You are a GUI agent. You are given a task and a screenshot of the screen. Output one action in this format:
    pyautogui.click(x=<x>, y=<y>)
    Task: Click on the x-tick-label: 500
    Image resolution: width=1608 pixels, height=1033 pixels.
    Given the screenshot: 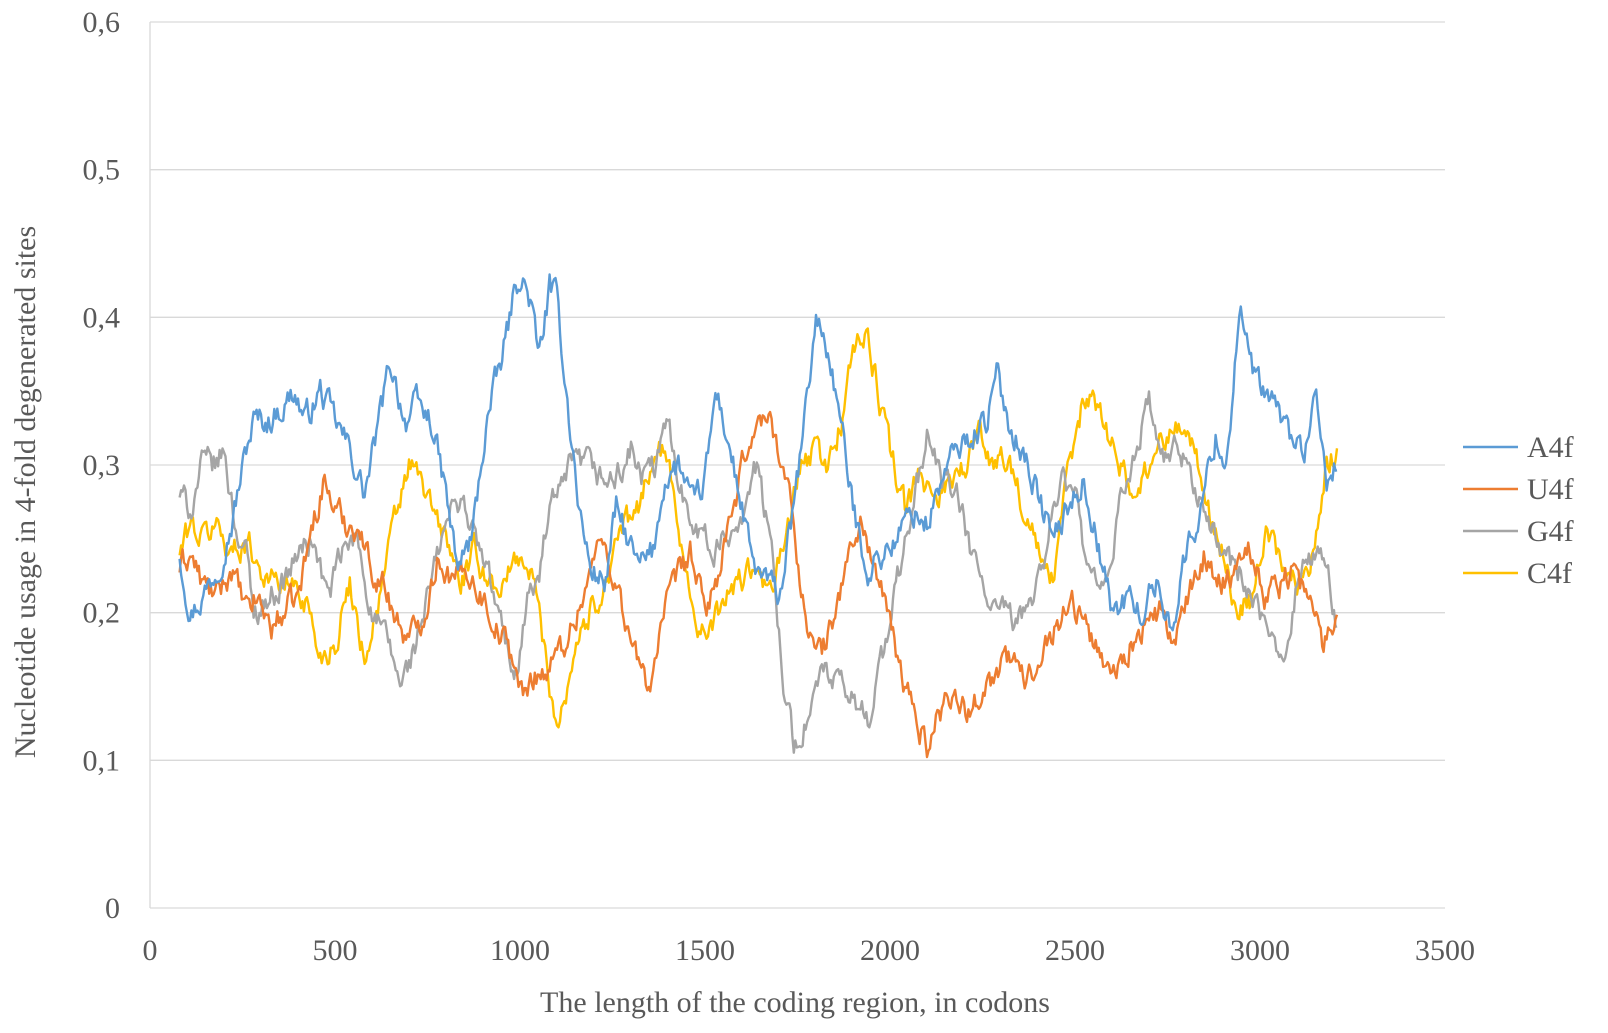 What is the action you would take?
    pyautogui.click(x=335, y=950)
    